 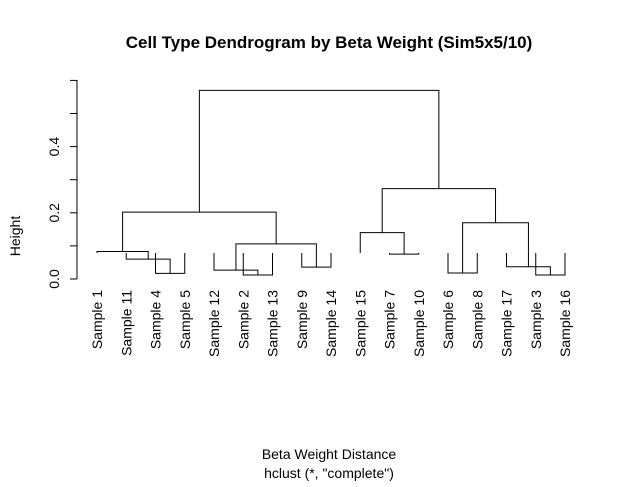 I want to click on leaf-label: Sample 6, so click(x=448, y=319).